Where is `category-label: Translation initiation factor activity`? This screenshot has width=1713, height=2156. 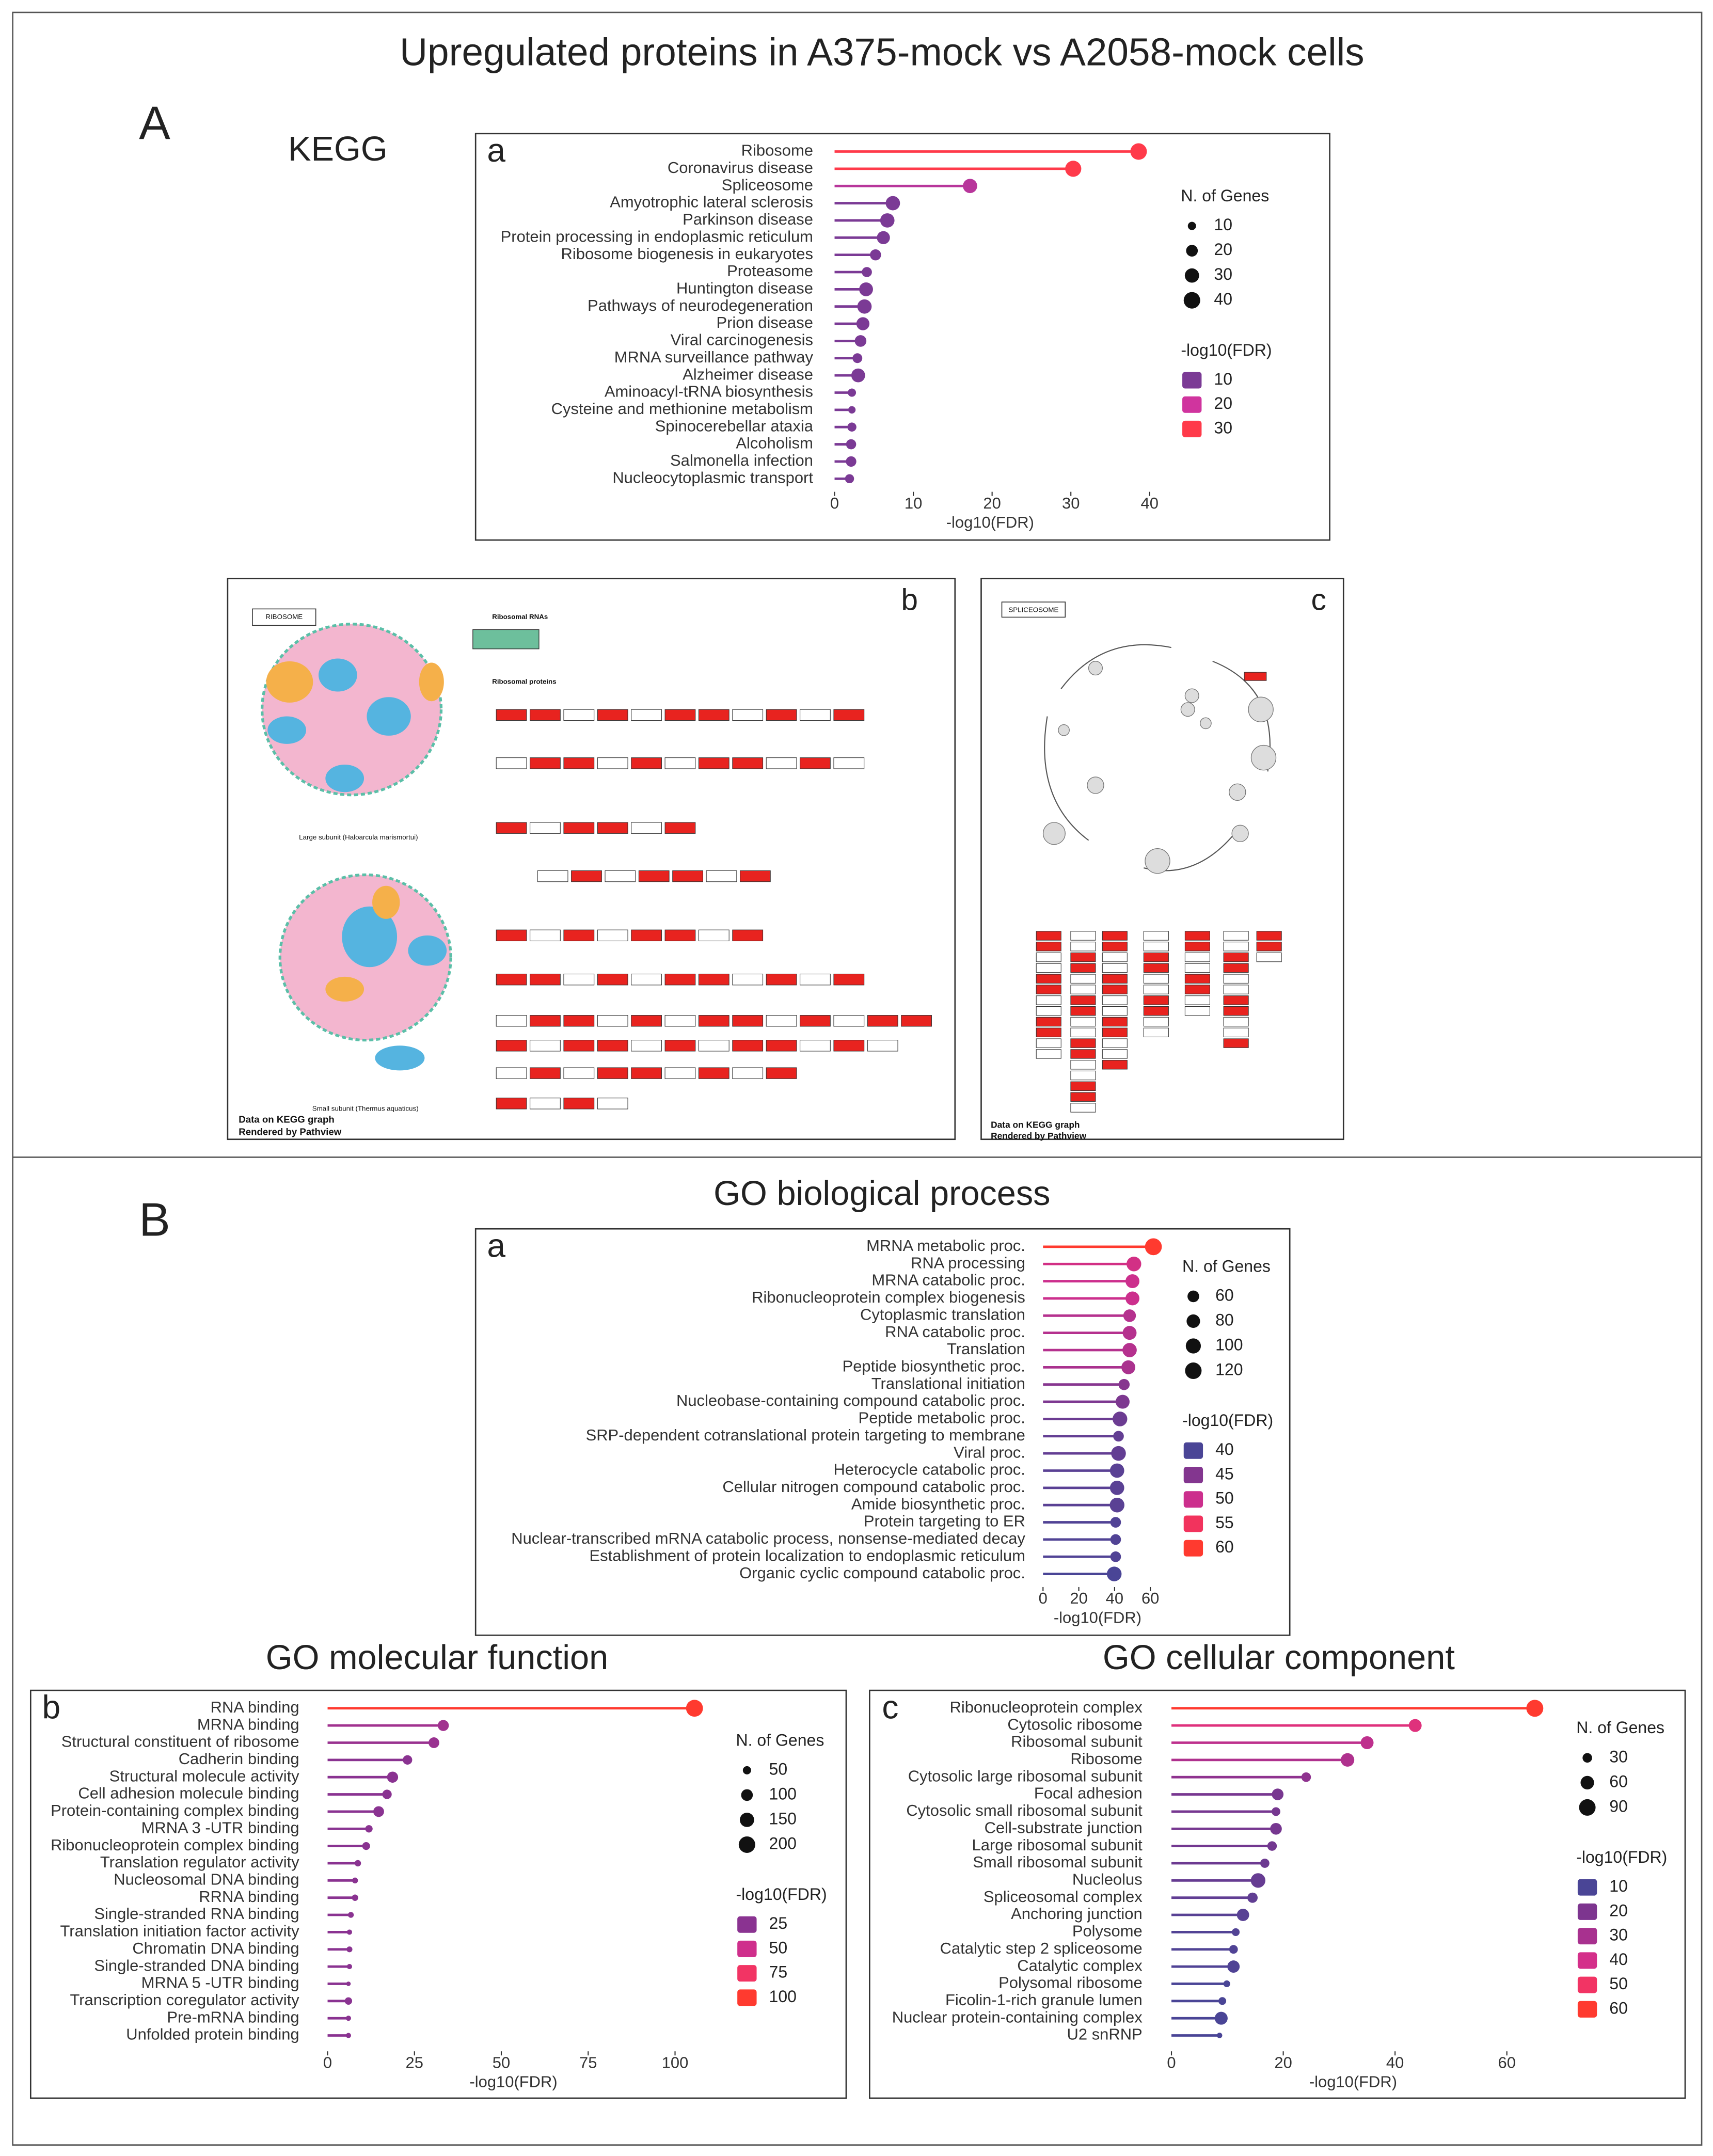
category-label: Translation initiation factor activity is located at coordinates (180, 1931).